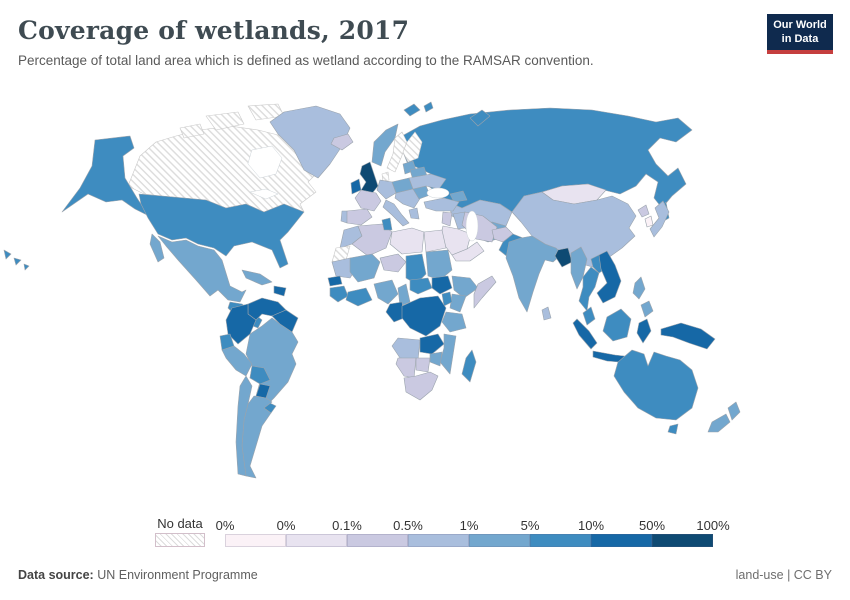 The image size is (850, 600). Describe the element at coordinates (643, 297) in the screenshot. I see `country-philippines` at that location.